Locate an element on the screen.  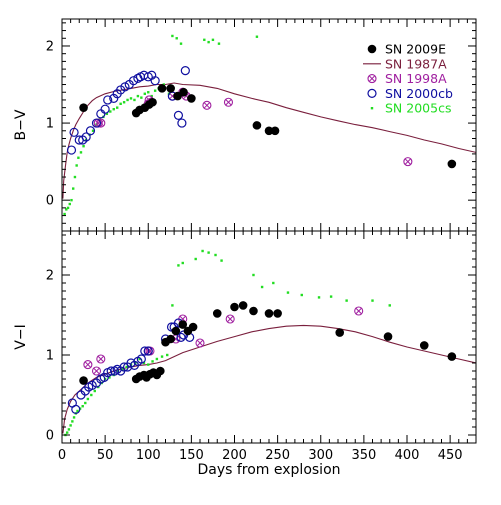
lower-series-sn-2000cb is located at coordinates (131, 366).